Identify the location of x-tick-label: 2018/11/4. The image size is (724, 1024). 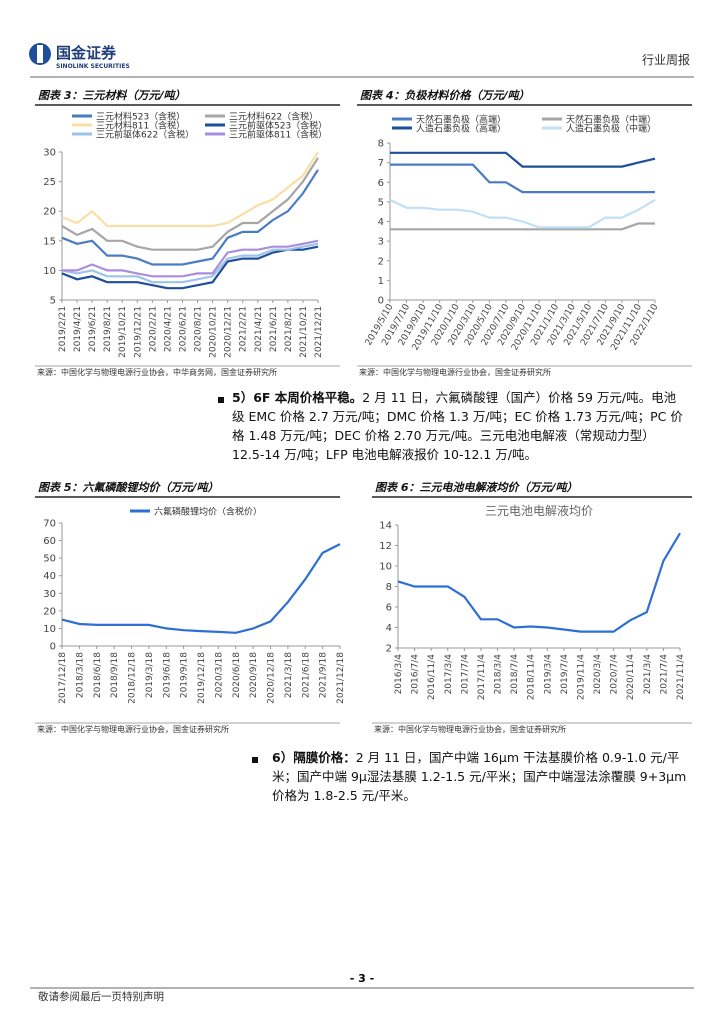
(532, 677).